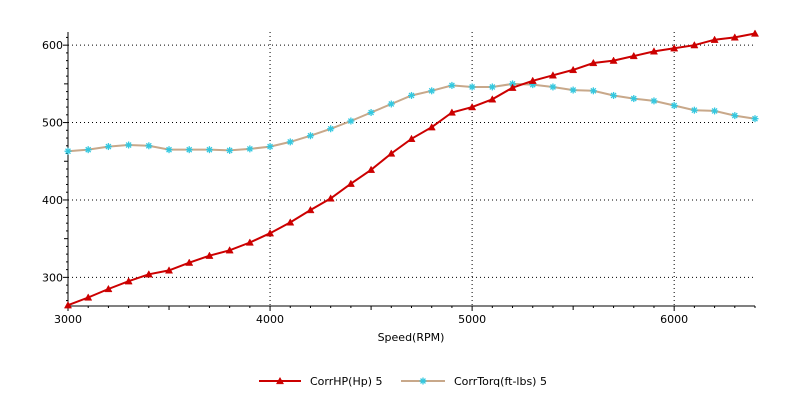  What do you see at coordinates (346, 381) in the screenshot?
I see `legend-label: CorrHP(Hp) 5` at bounding box center [346, 381].